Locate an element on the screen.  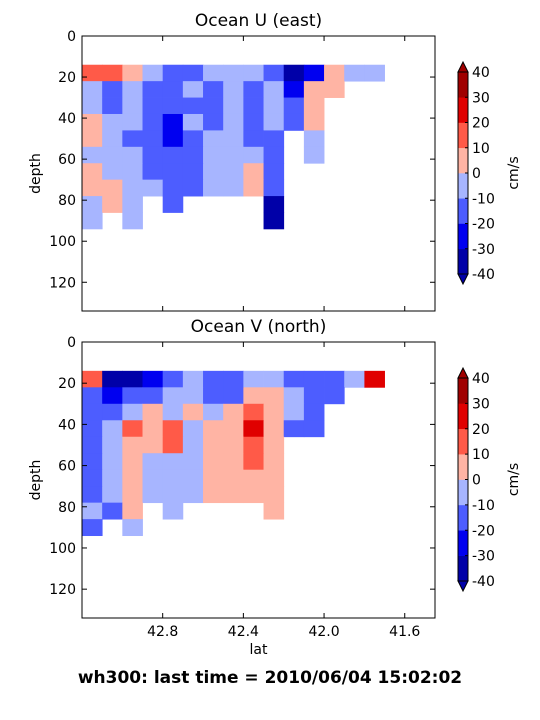
y-tick-label: 20 is located at coordinates (67, 384).